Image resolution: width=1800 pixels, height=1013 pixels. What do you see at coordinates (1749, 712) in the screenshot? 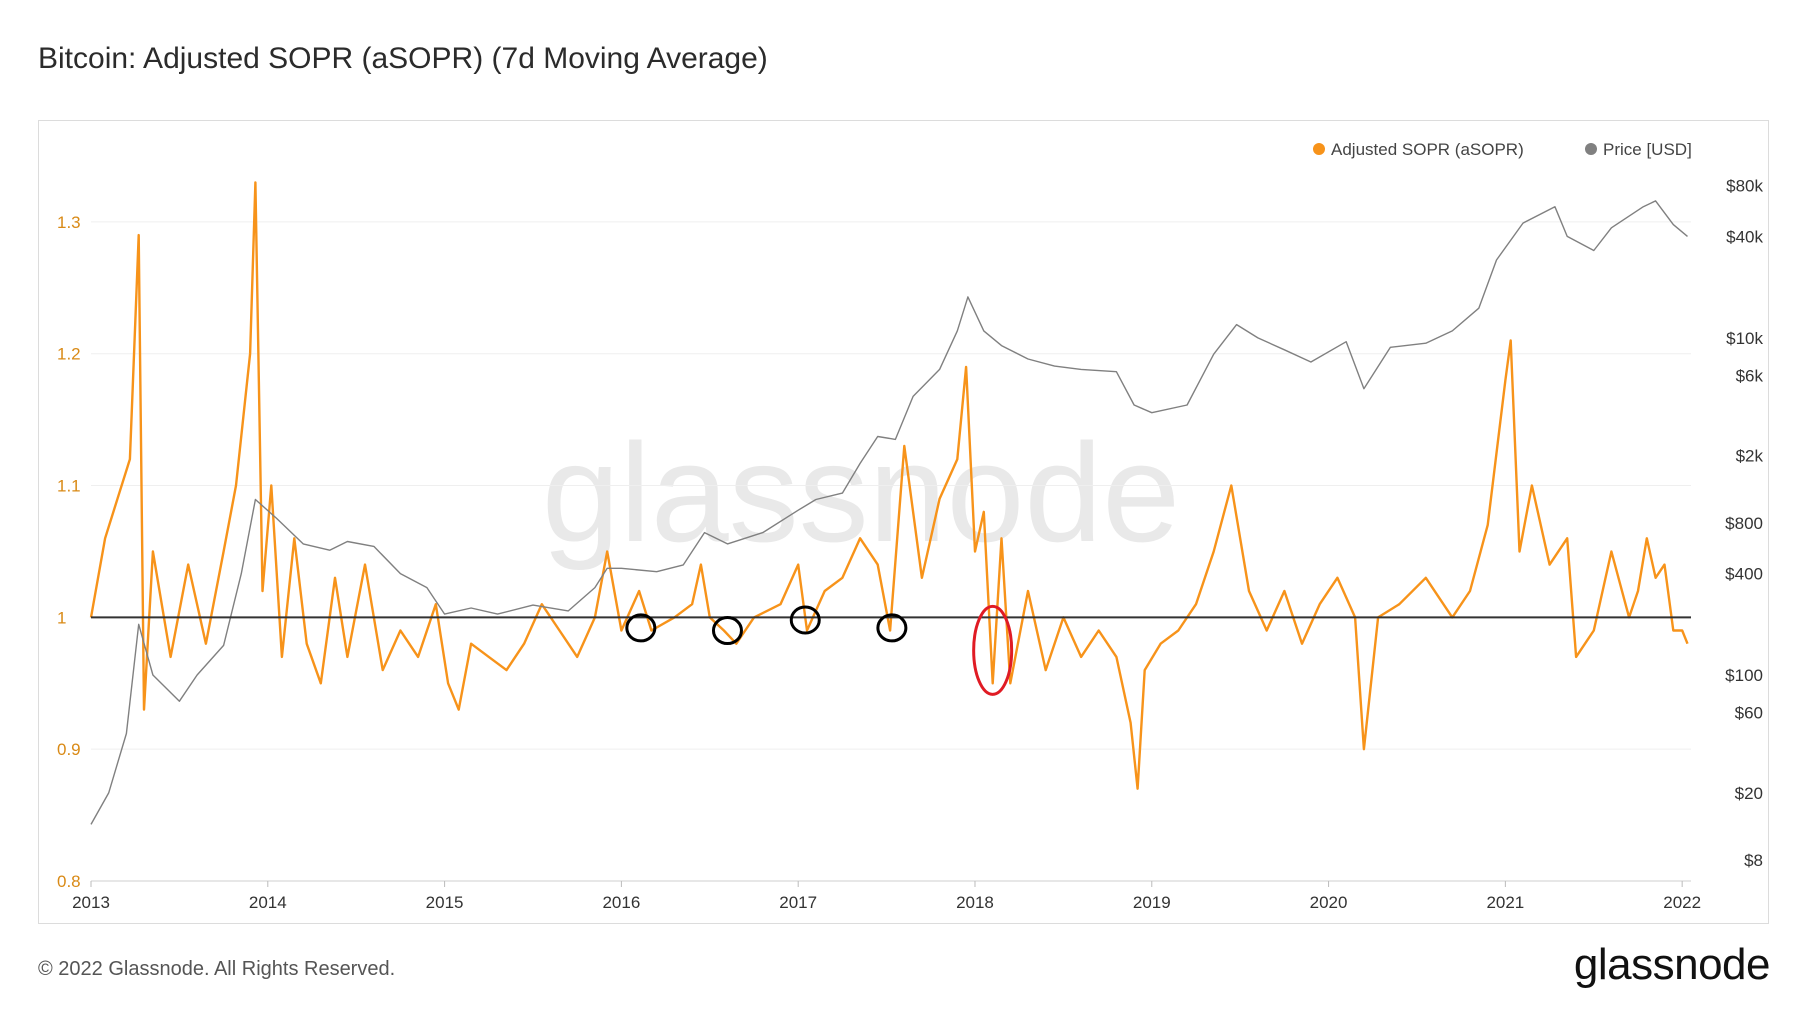
I see `y-right-tick-label: $60` at bounding box center [1749, 712].